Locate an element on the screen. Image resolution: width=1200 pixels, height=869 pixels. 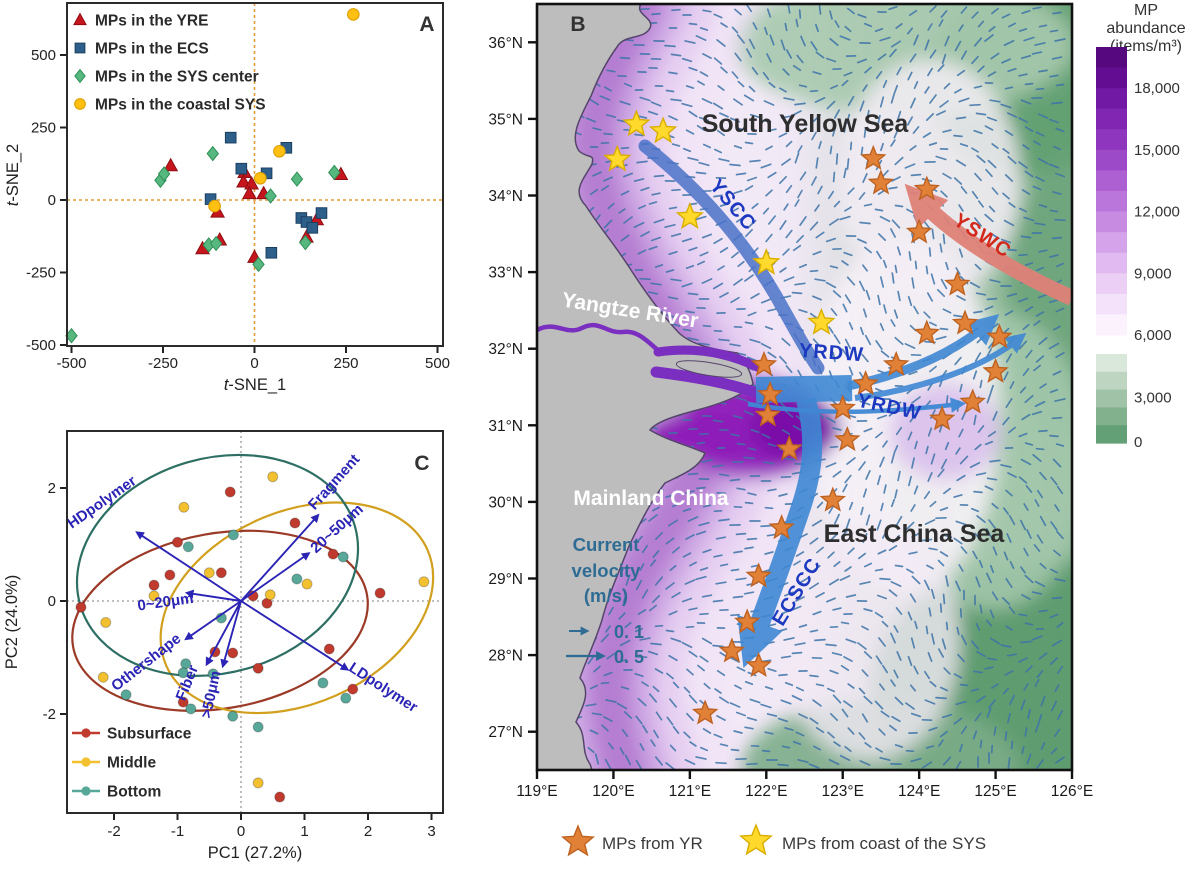
panel-c-letter: C is located at coordinates (421, 463).